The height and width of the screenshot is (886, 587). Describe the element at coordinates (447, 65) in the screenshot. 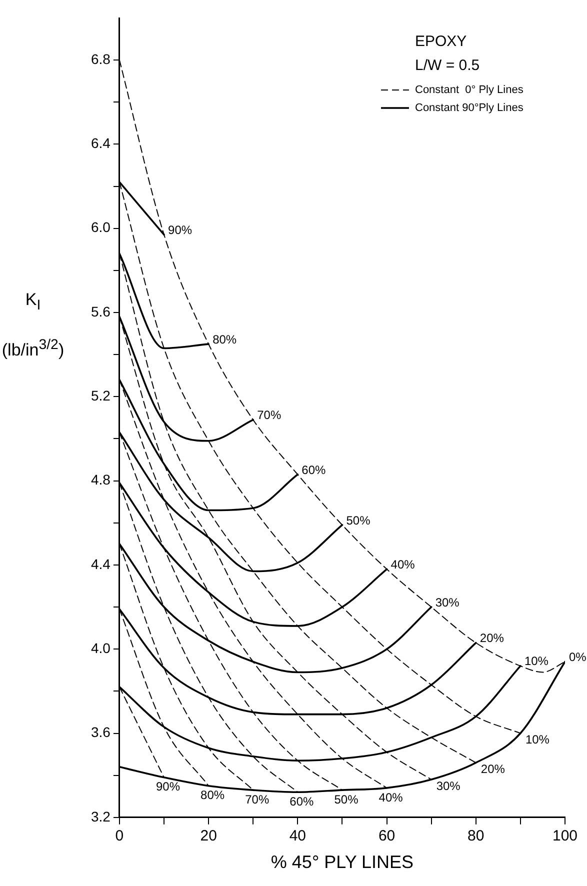

I see `annotation: L/W = 0.5` at that location.